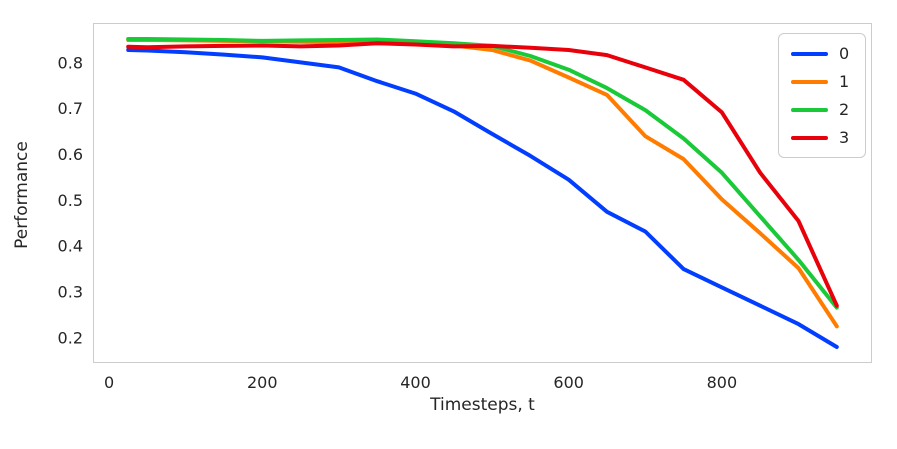  Describe the element at coordinates (844, 53) in the screenshot. I see `legend-item-label: 0` at that location.